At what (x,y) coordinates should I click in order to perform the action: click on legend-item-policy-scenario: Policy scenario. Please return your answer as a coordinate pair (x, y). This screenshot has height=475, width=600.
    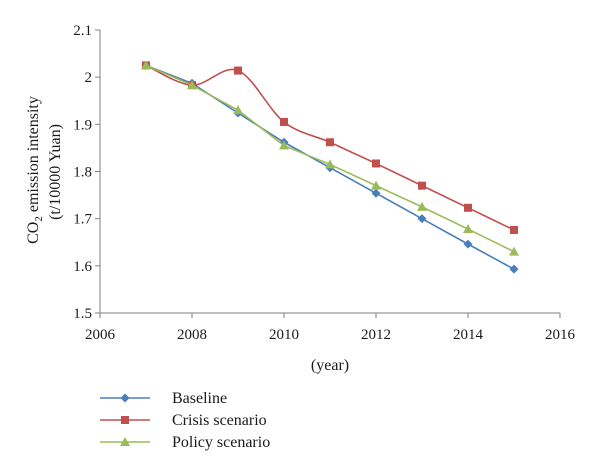
    Looking at the image, I should click on (185, 442).